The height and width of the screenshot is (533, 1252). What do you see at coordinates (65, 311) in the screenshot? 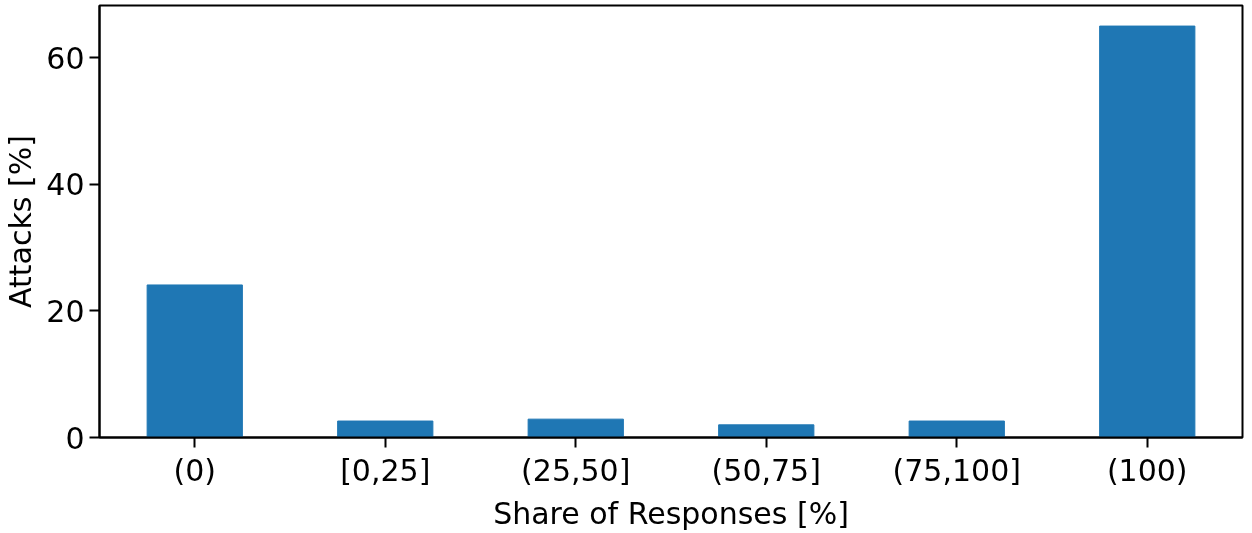
I see `y-tick-label: 20` at bounding box center [65, 311].